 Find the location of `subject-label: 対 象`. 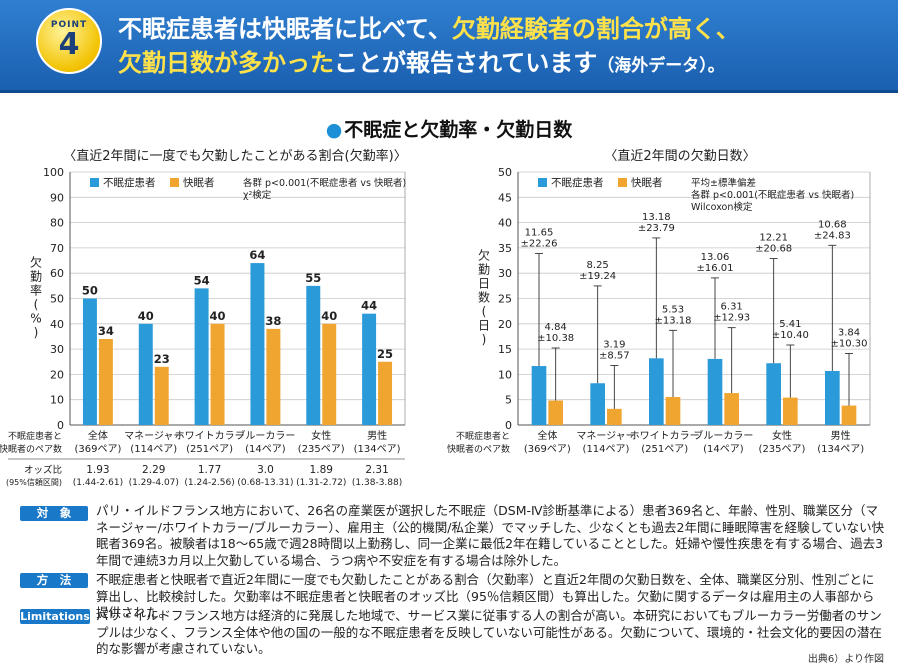

subject-label: 対 象 is located at coordinates (54, 513).